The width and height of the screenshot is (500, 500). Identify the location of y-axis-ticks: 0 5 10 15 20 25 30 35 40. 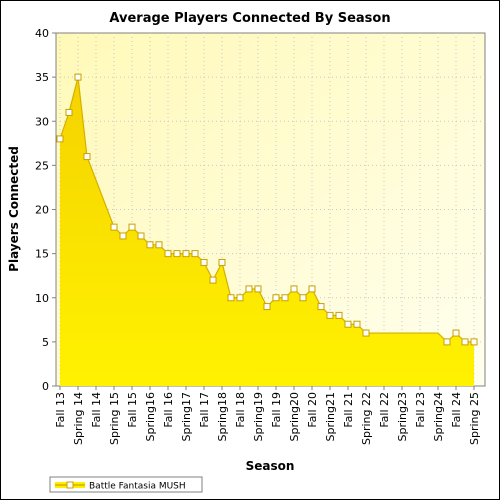
(45, 210).